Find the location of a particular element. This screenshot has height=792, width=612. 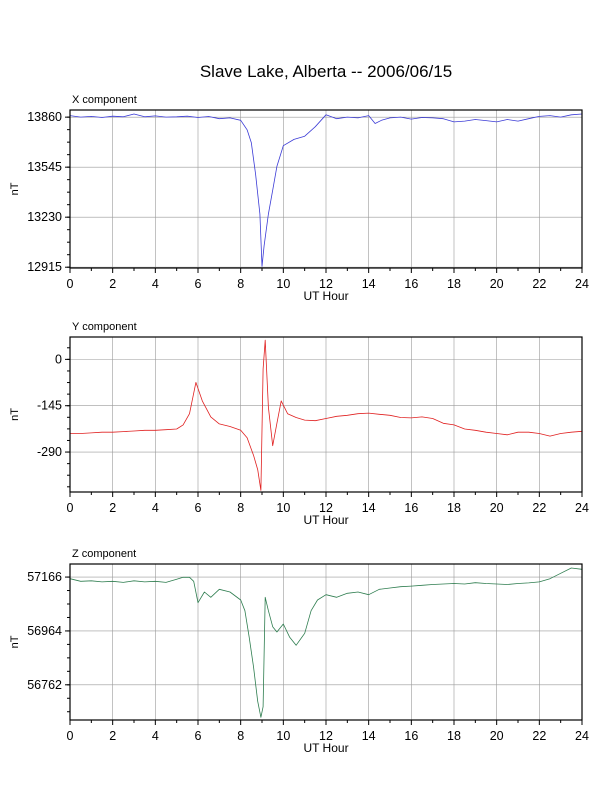

y-tick-label: 13860 is located at coordinates (44, 117).